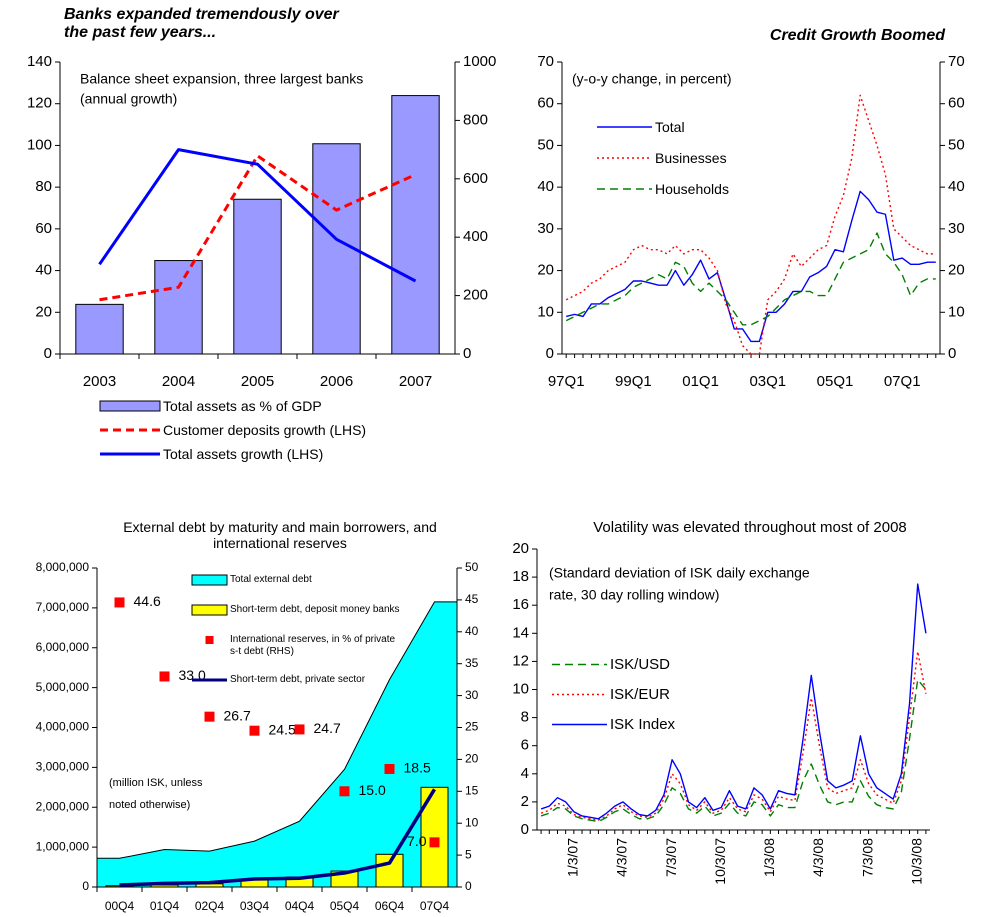  What do you see at coordinates (520, 604) in the screenshot?
I see `y-tick-label: 16` at bounding box center [520, 604].